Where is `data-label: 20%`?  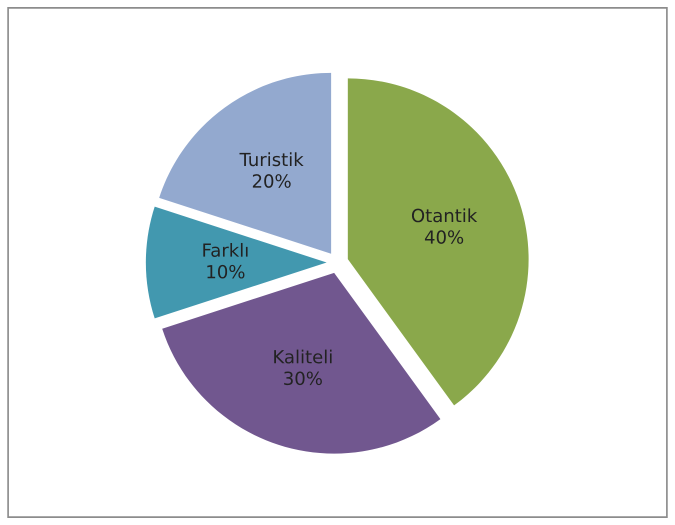
data-label: 20% is located at coordinates (271, 181).